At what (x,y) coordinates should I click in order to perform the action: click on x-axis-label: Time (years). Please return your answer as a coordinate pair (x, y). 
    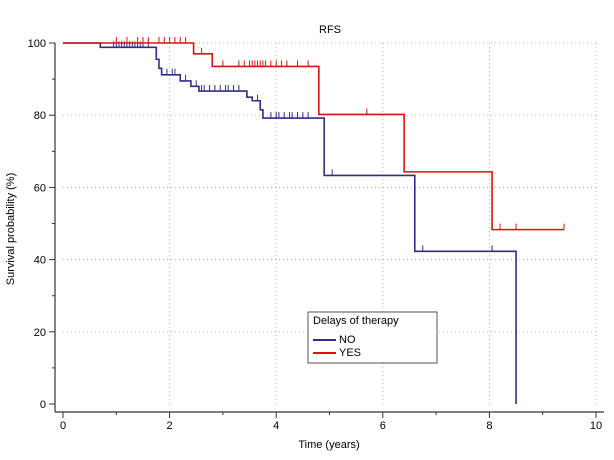
    Looking at the image, I should click on (328, 445).